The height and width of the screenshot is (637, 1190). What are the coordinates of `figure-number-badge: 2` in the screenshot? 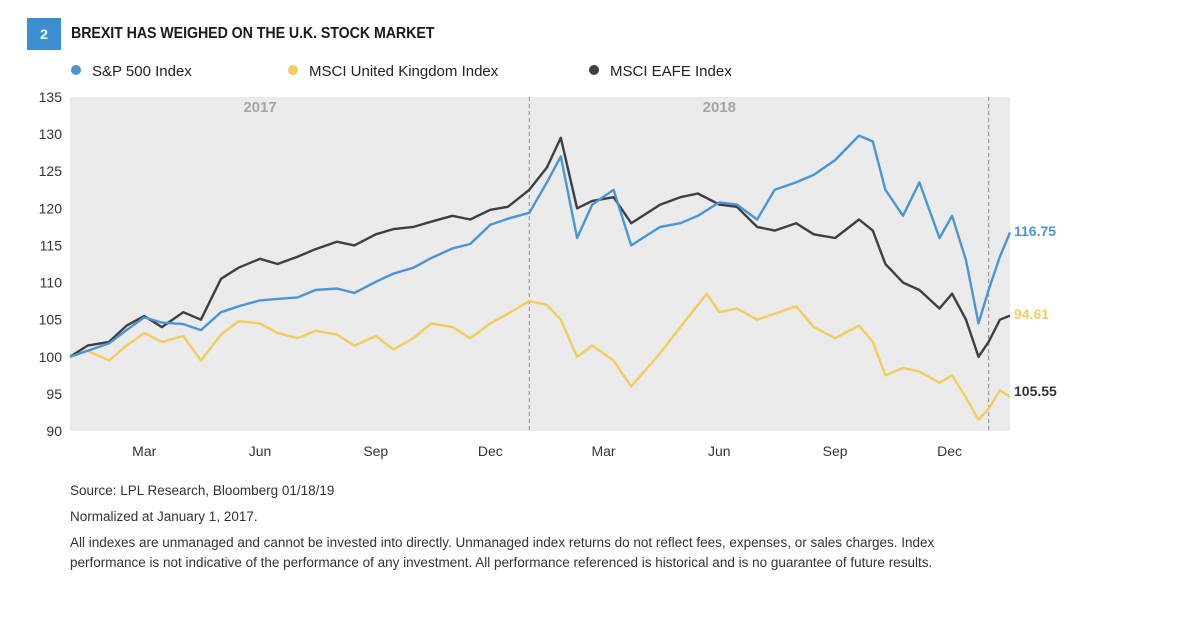 It's located at (44, 34).